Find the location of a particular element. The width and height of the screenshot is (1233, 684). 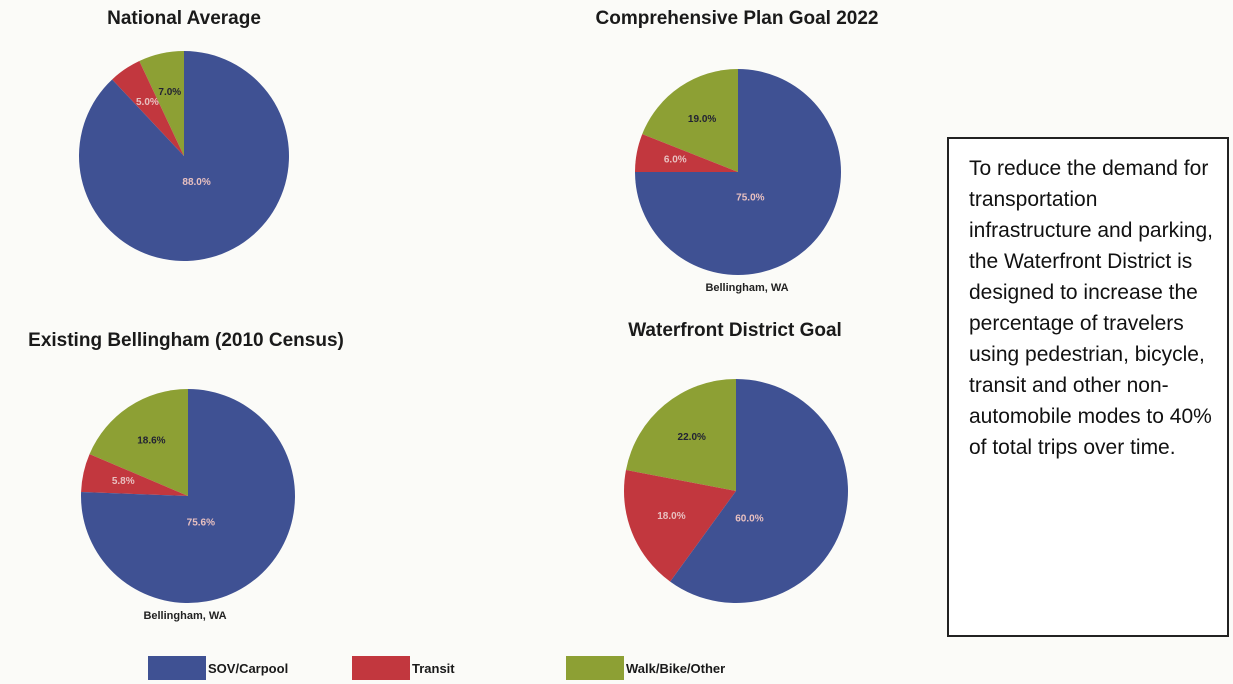

pie-chart-existing-bellingham: 18.6% 5.8% 75.6% is located at coordinates (188, 496).